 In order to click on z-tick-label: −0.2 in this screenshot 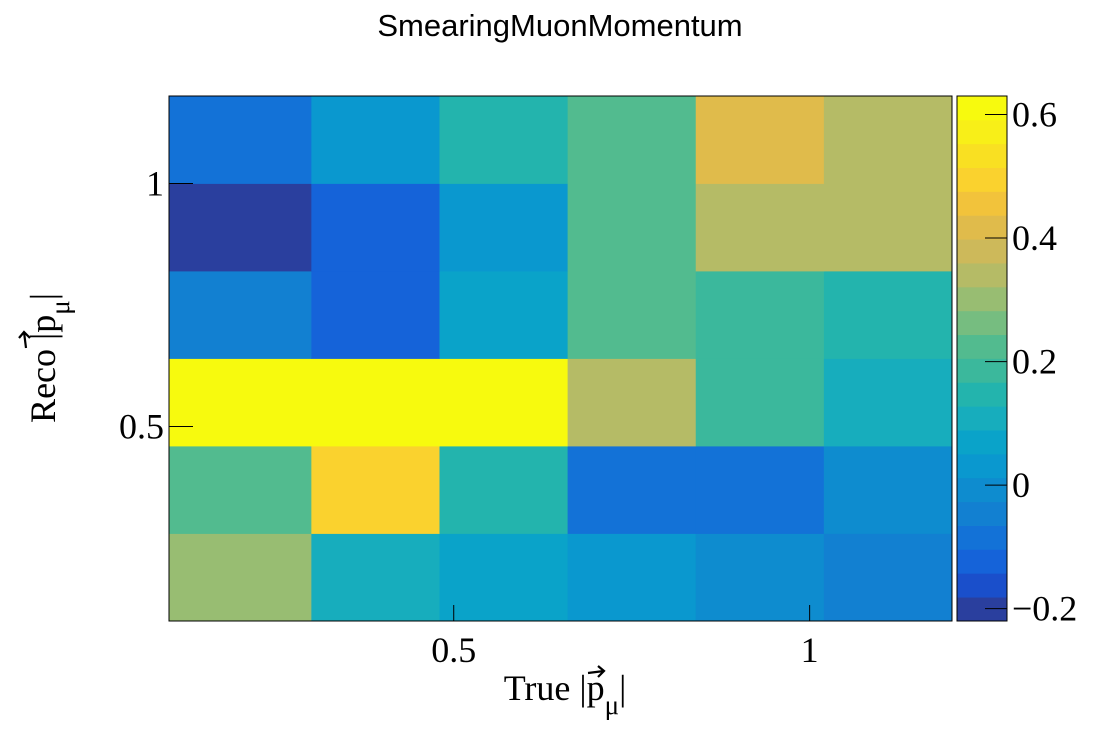, I will do `click(1044, 609)`.